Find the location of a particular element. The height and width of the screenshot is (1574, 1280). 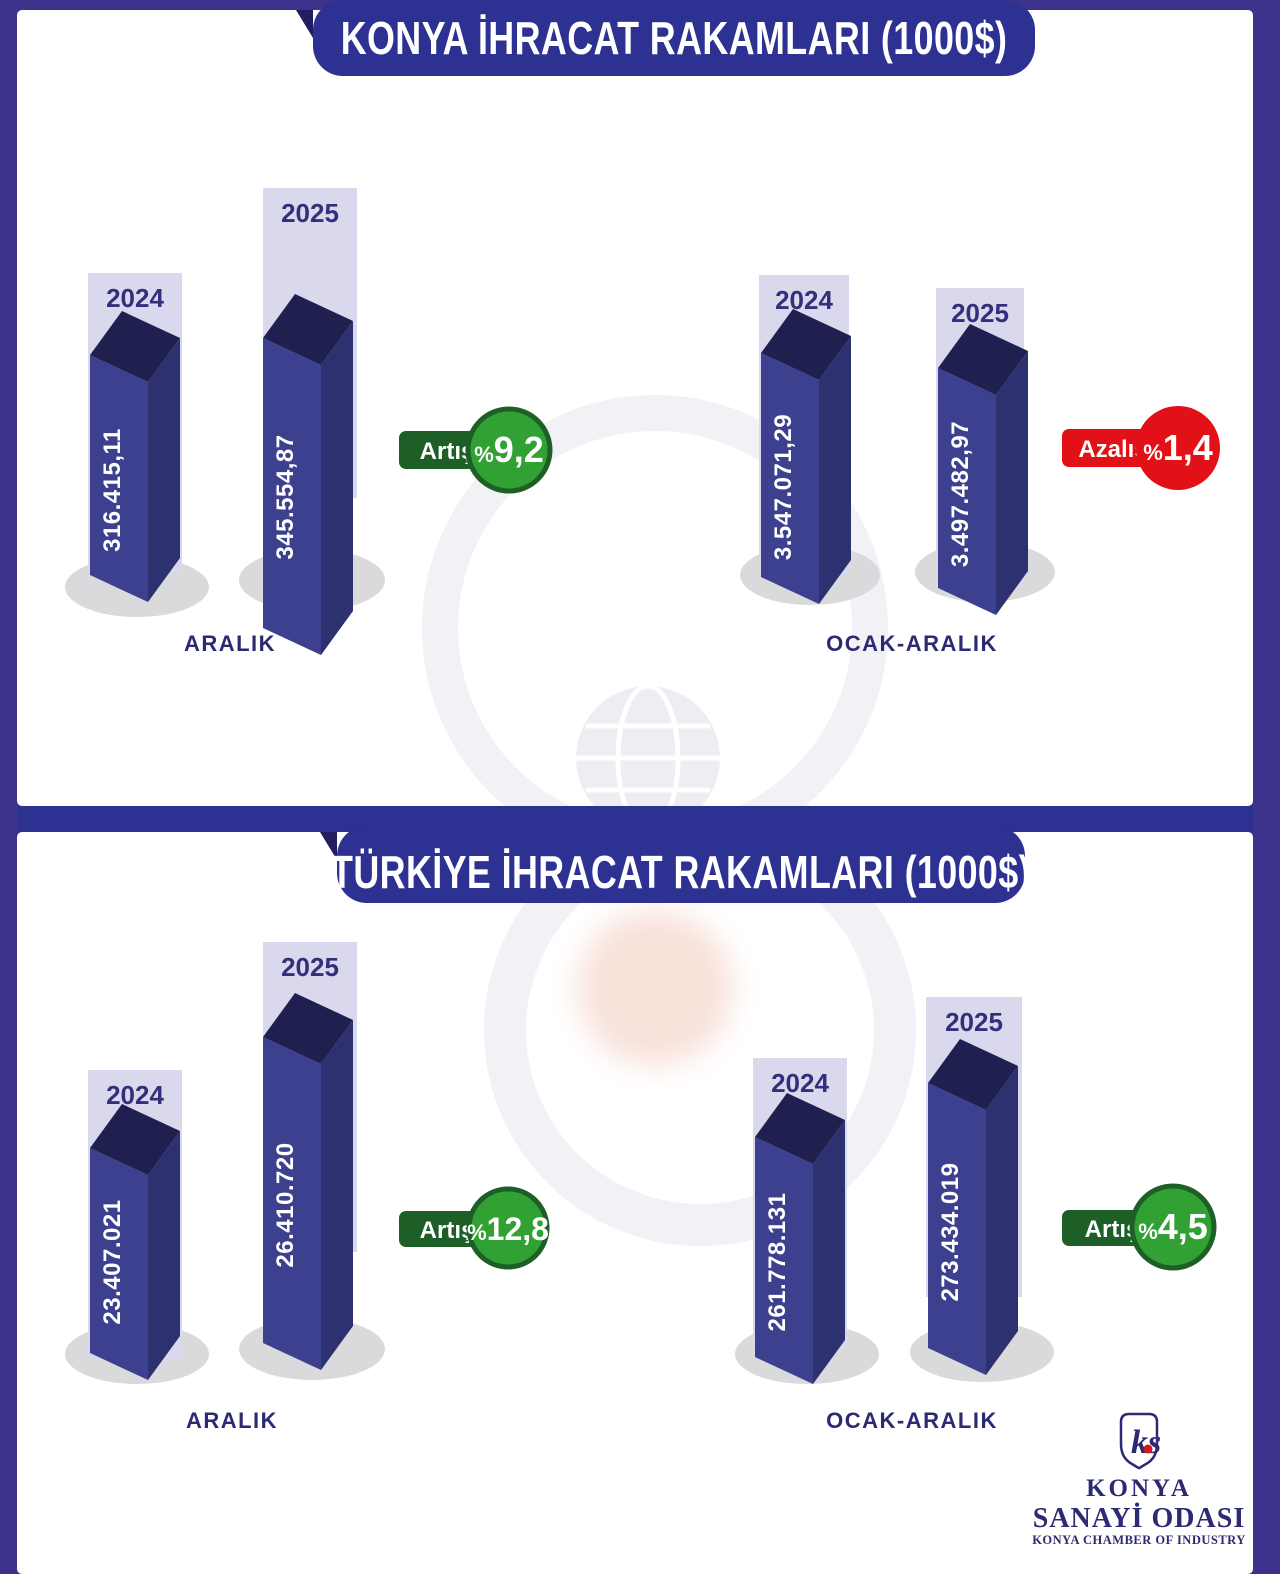

bar-3d-2024: 316.415,11 is located at coordinates (135, 456).